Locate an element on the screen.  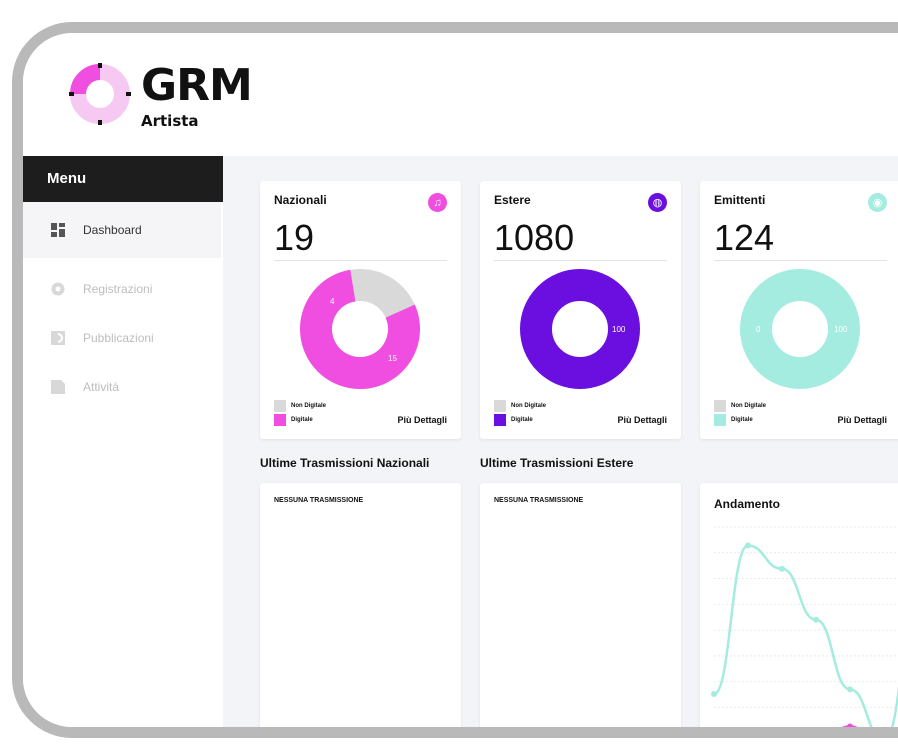
card-title: Estere is located at coordinates (512, 200).